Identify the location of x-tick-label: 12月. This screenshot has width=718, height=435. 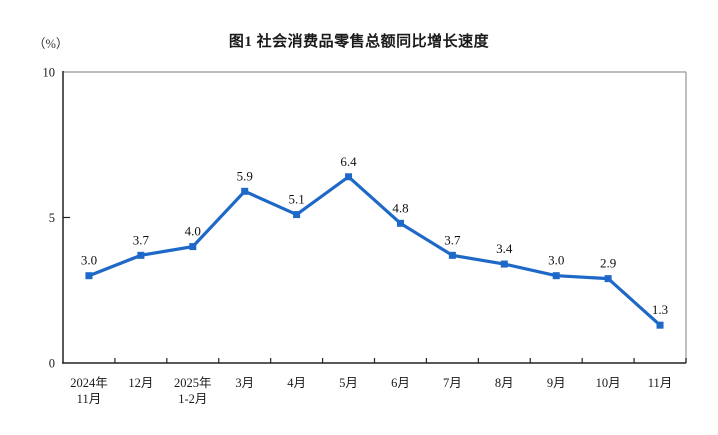
(140, 383).